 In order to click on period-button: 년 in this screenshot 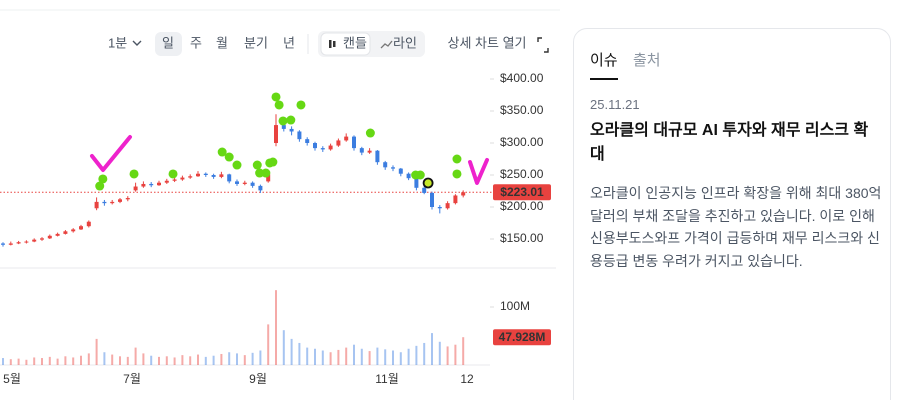, I will do `click(289, 42)`.